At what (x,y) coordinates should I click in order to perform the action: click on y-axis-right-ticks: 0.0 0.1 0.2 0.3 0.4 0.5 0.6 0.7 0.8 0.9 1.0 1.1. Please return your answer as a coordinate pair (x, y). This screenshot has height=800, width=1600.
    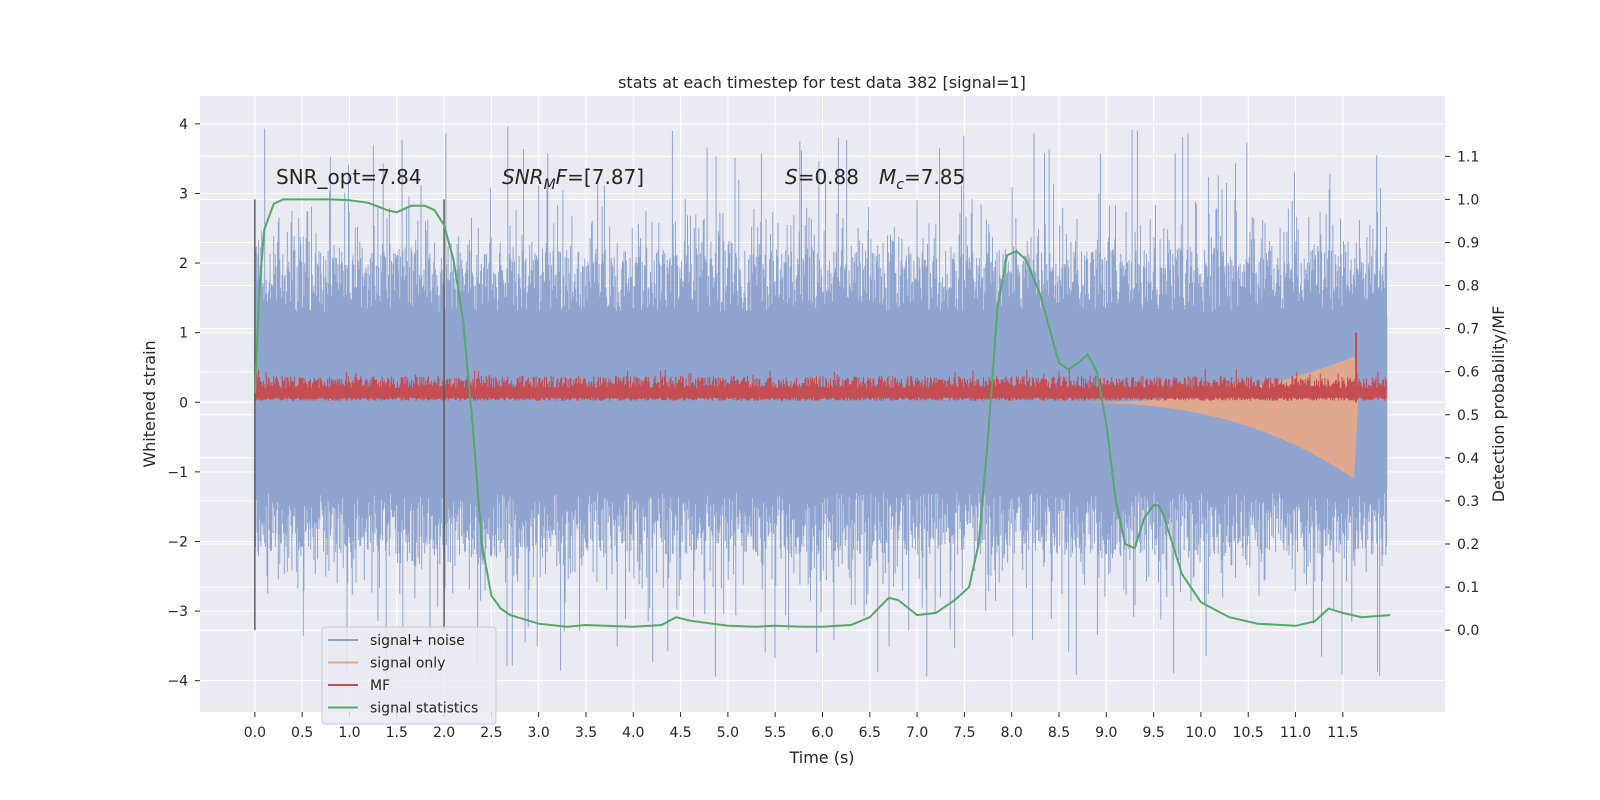
    Looking at the image, I should click on (1462, 394).